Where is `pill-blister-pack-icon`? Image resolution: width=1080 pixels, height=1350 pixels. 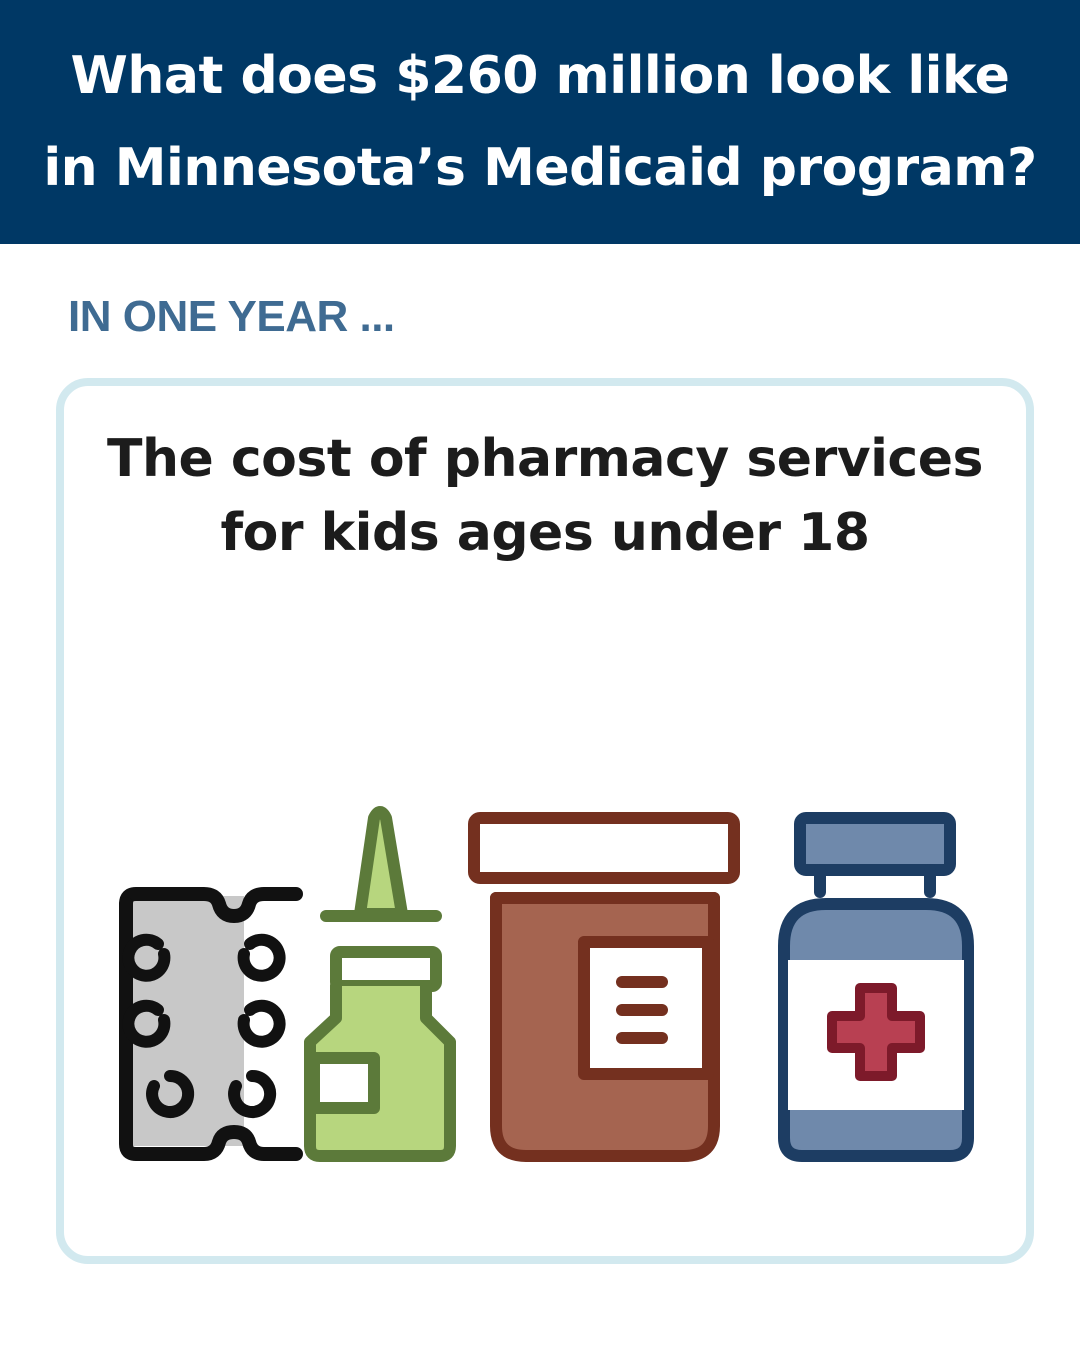
pill-blister-pack-icon is located at coordinates (211, 1024).